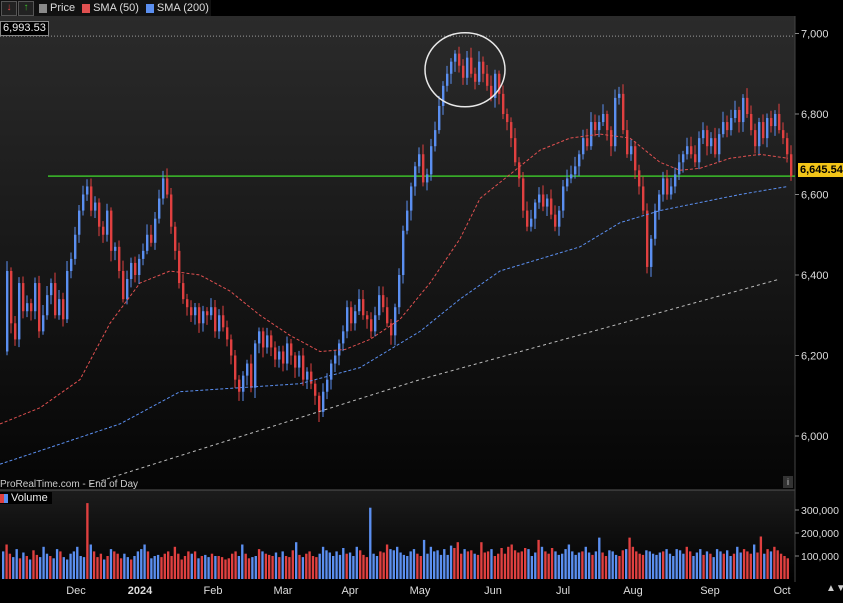  Describe the element at coordinates (86, 8) in the screenshot. I see `sma50-swatch-icon` at that location.